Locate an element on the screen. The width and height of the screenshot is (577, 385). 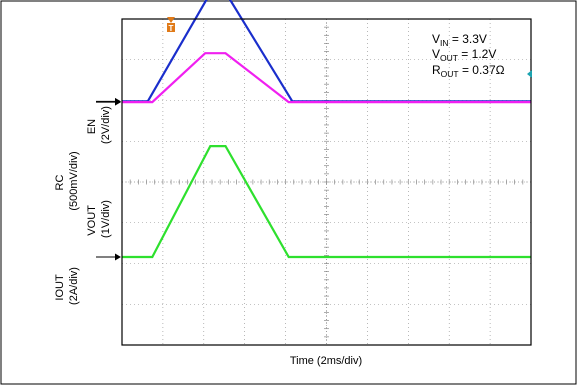
svg-text: T is located at coordinates (171, 28).